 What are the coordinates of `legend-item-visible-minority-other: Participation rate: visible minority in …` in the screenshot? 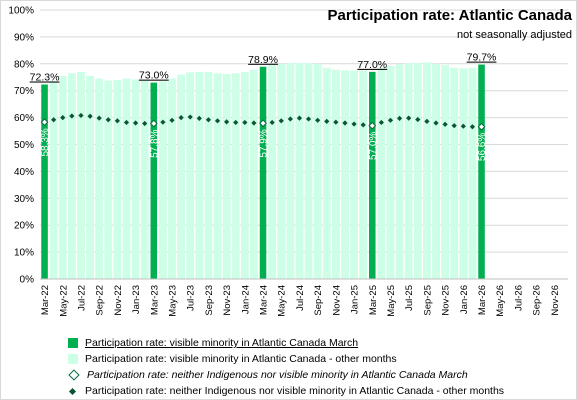 It's located at (286, 359).